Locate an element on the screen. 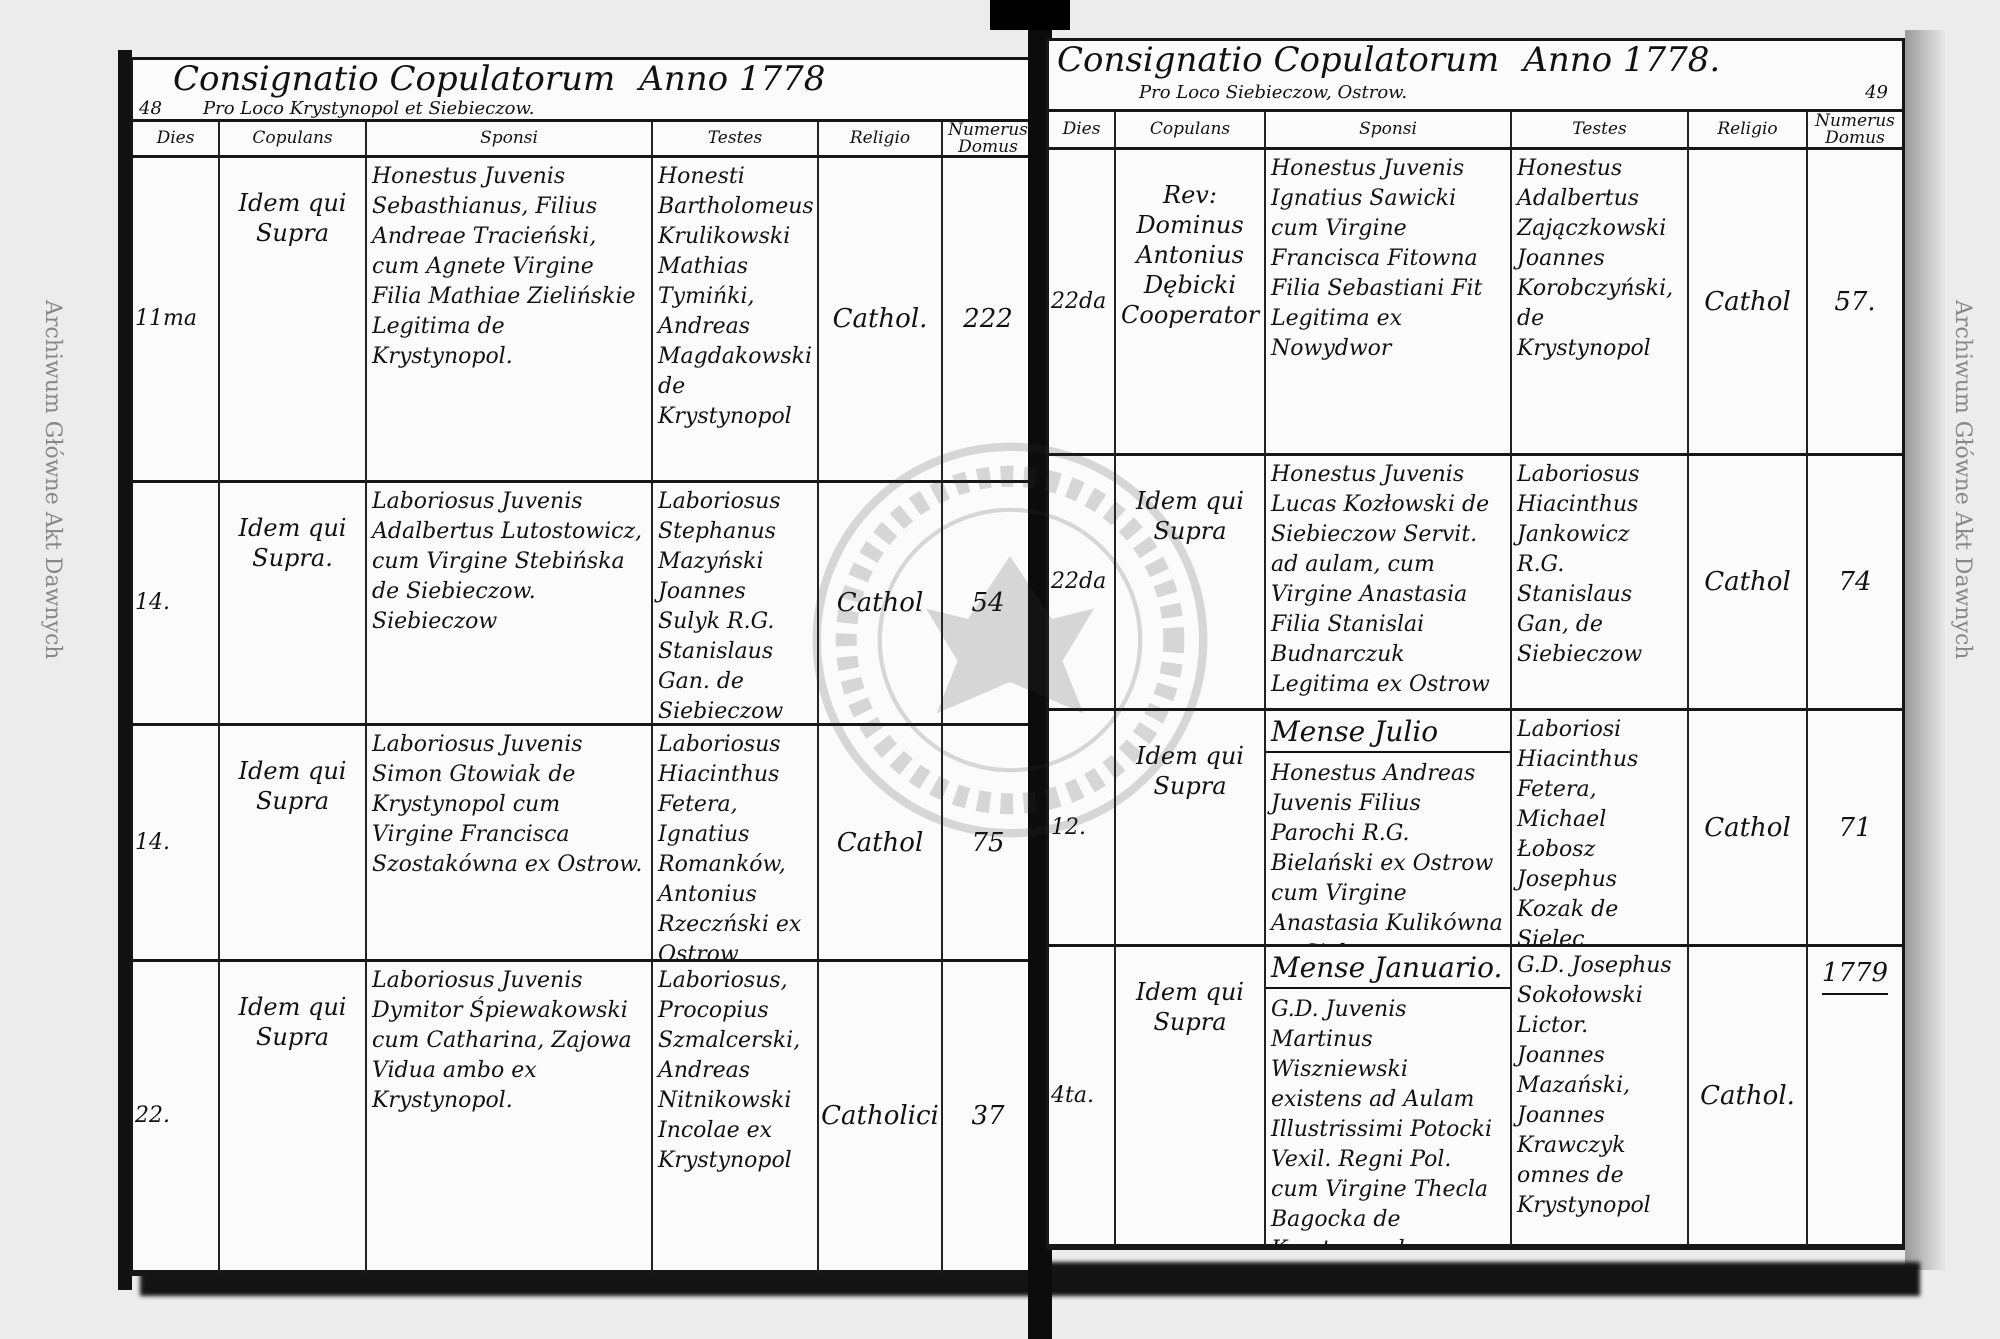  cell-religio: Cathol. is located at coordinates (881, 320).